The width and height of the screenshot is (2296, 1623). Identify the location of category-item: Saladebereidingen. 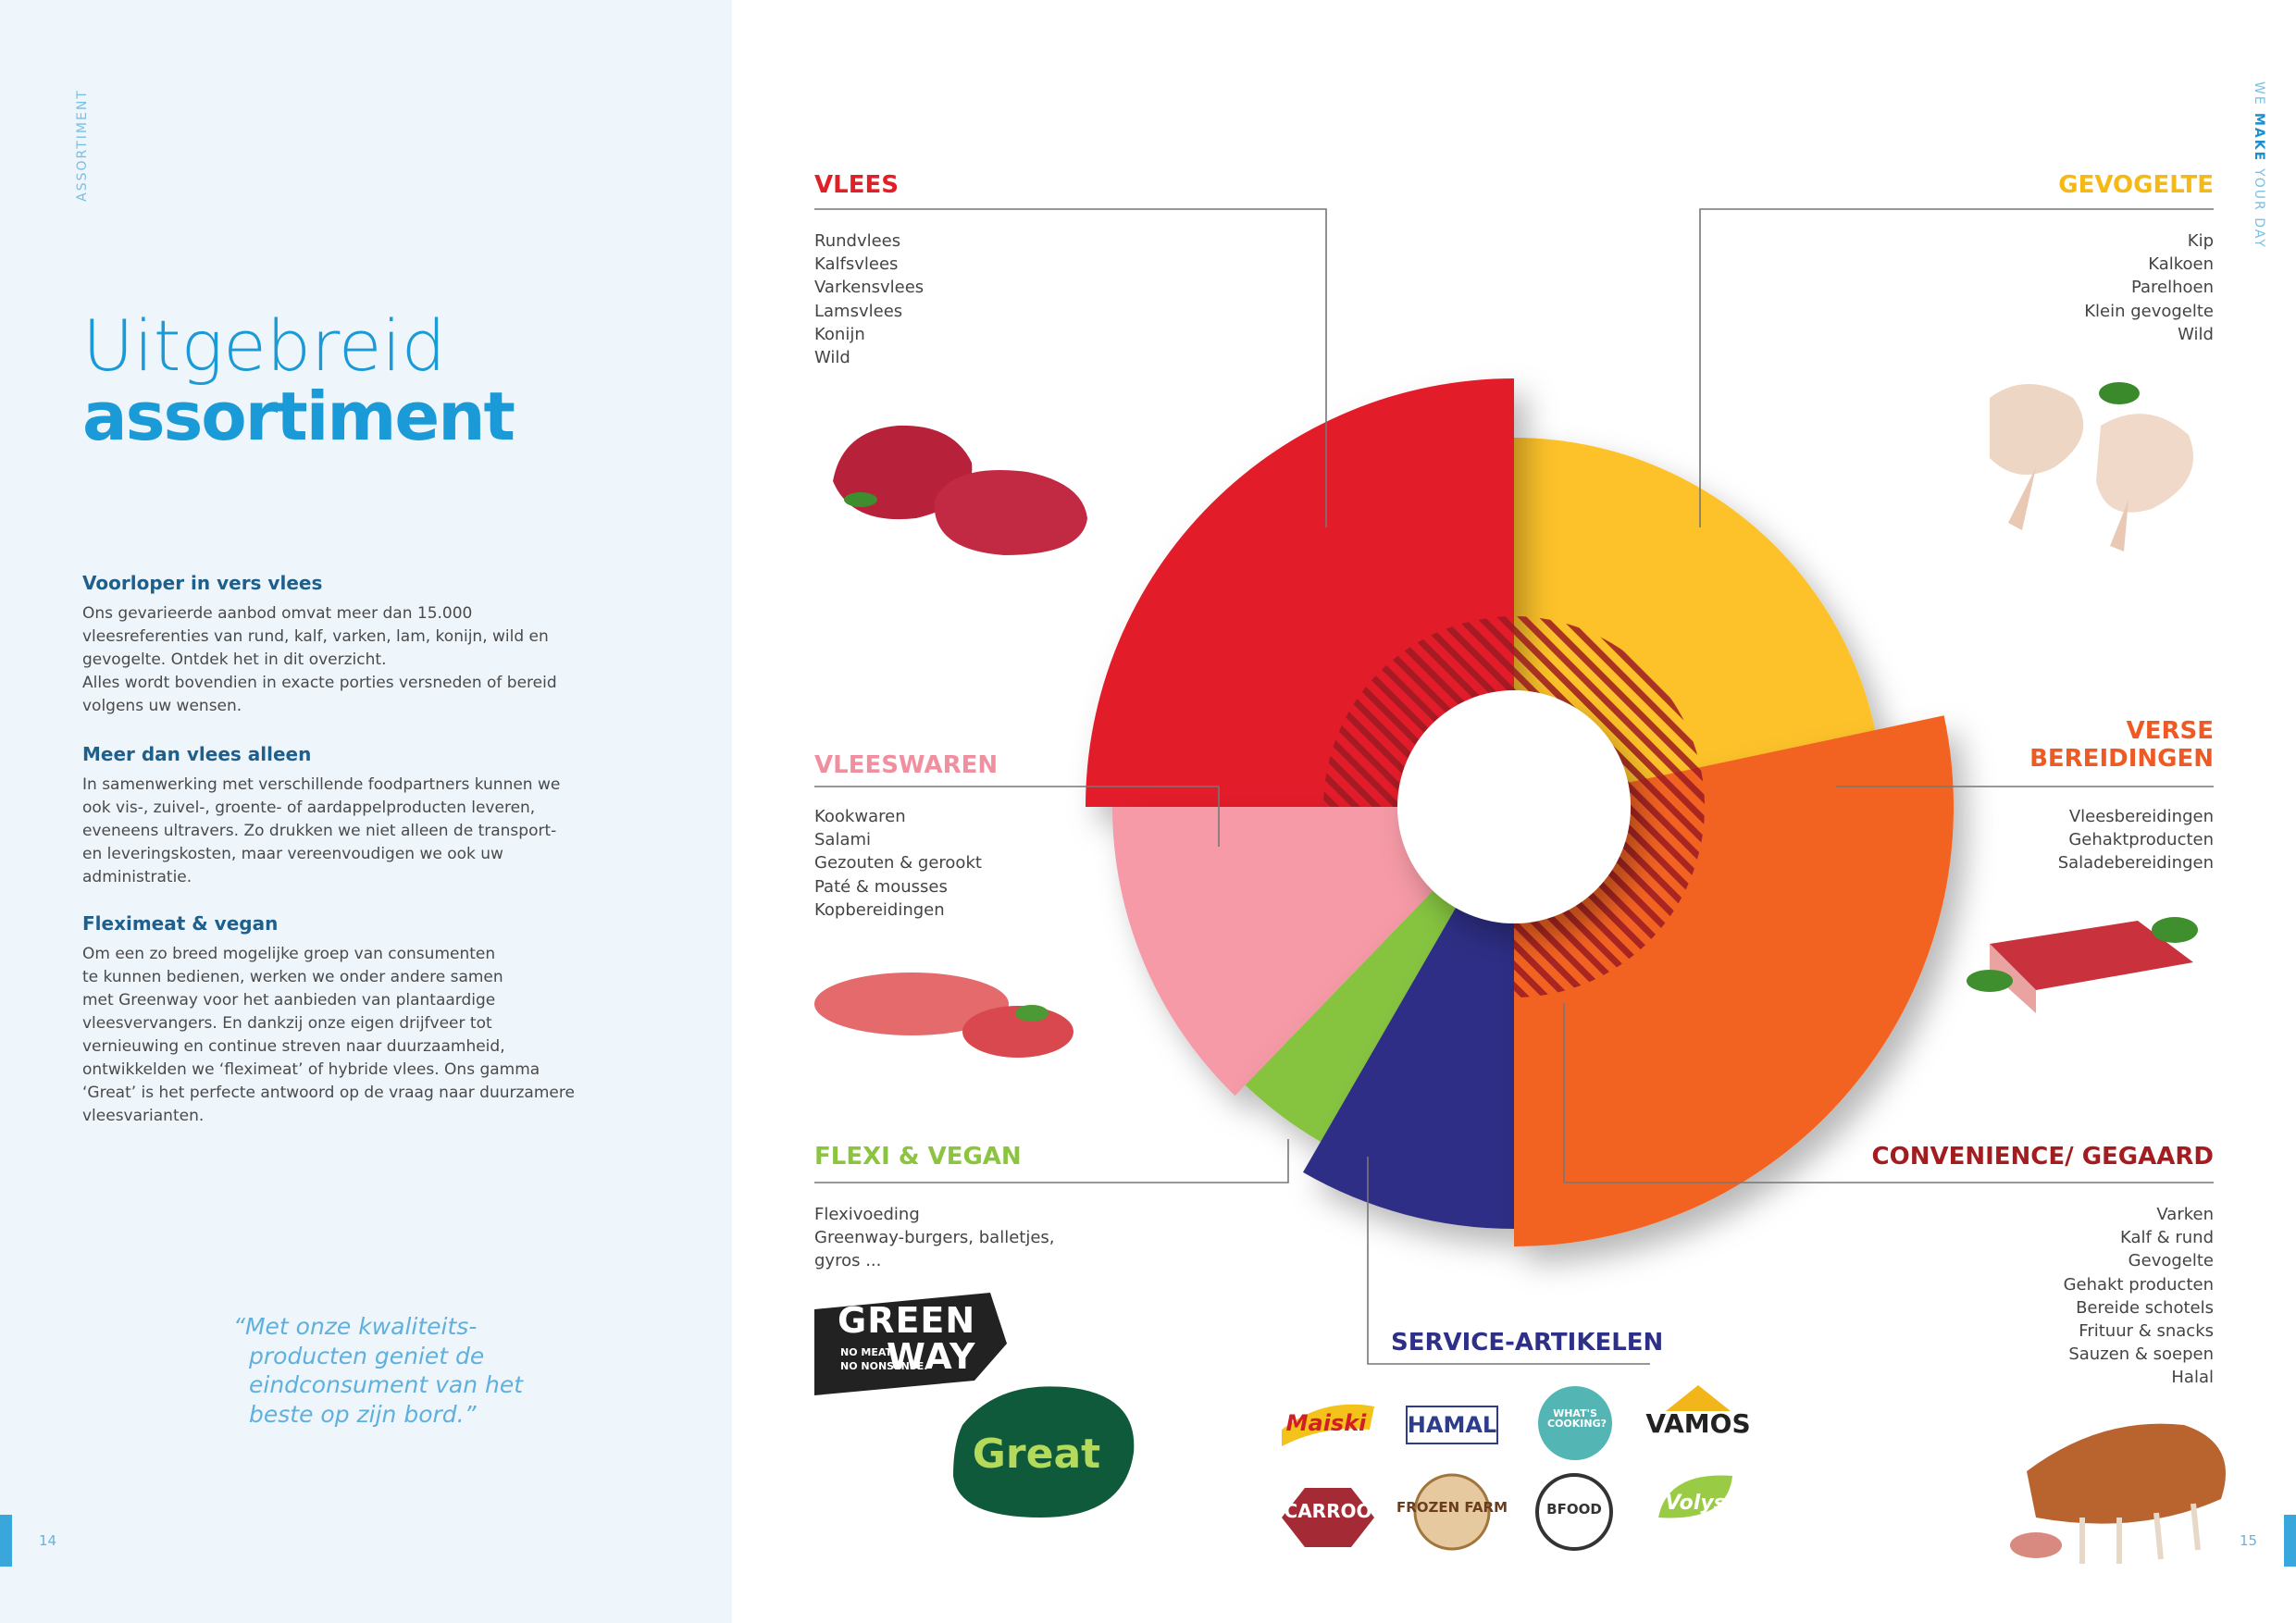
(2136, 863).